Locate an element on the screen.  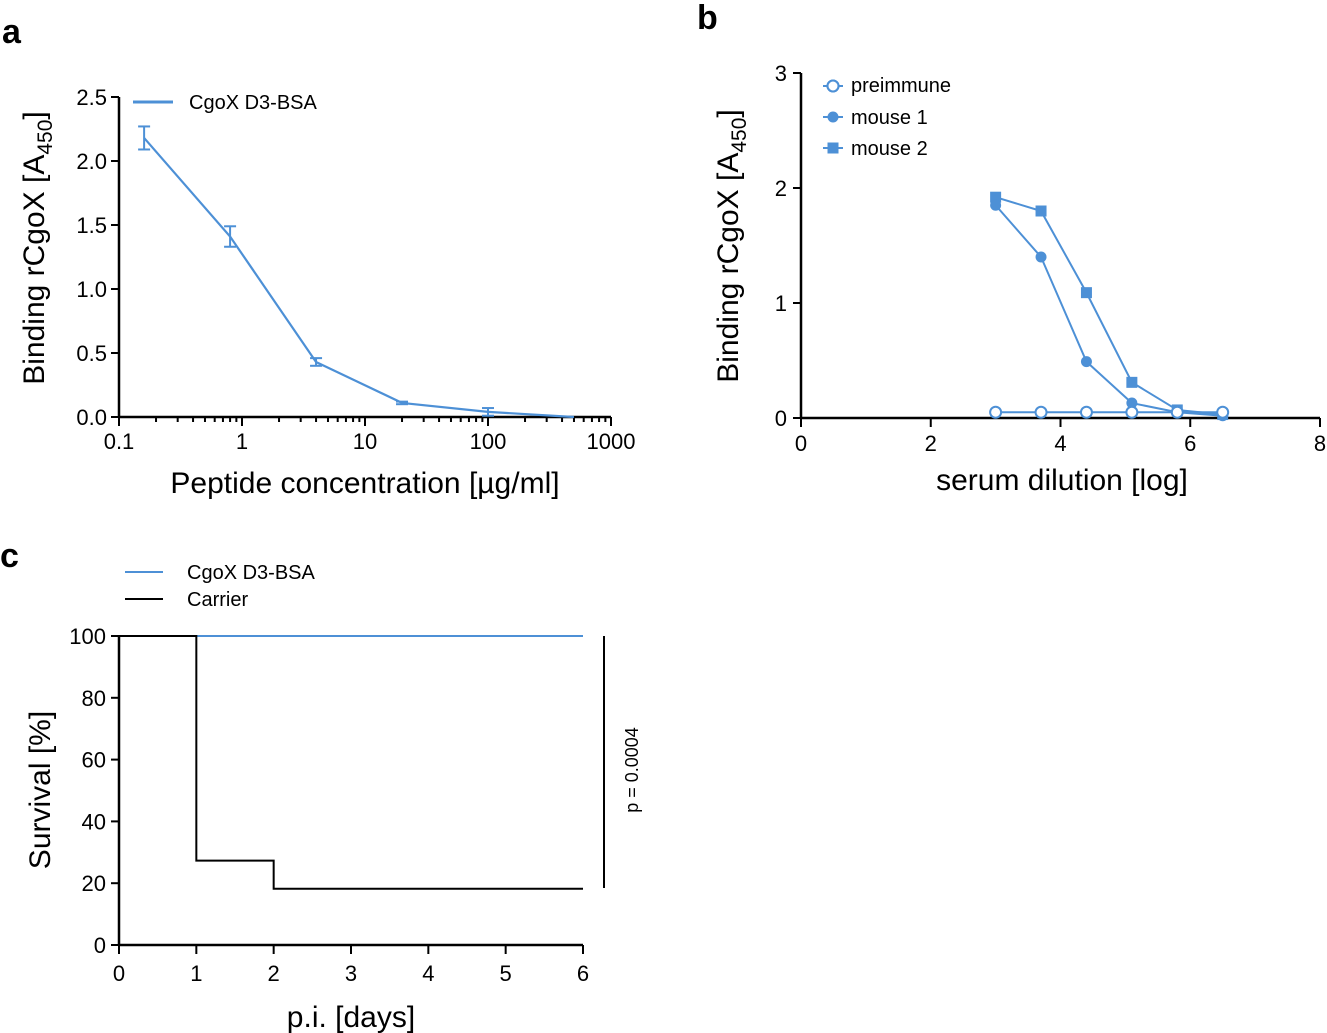
panel-c-y-tick-label: 0 is located at coordinates (100, 945).